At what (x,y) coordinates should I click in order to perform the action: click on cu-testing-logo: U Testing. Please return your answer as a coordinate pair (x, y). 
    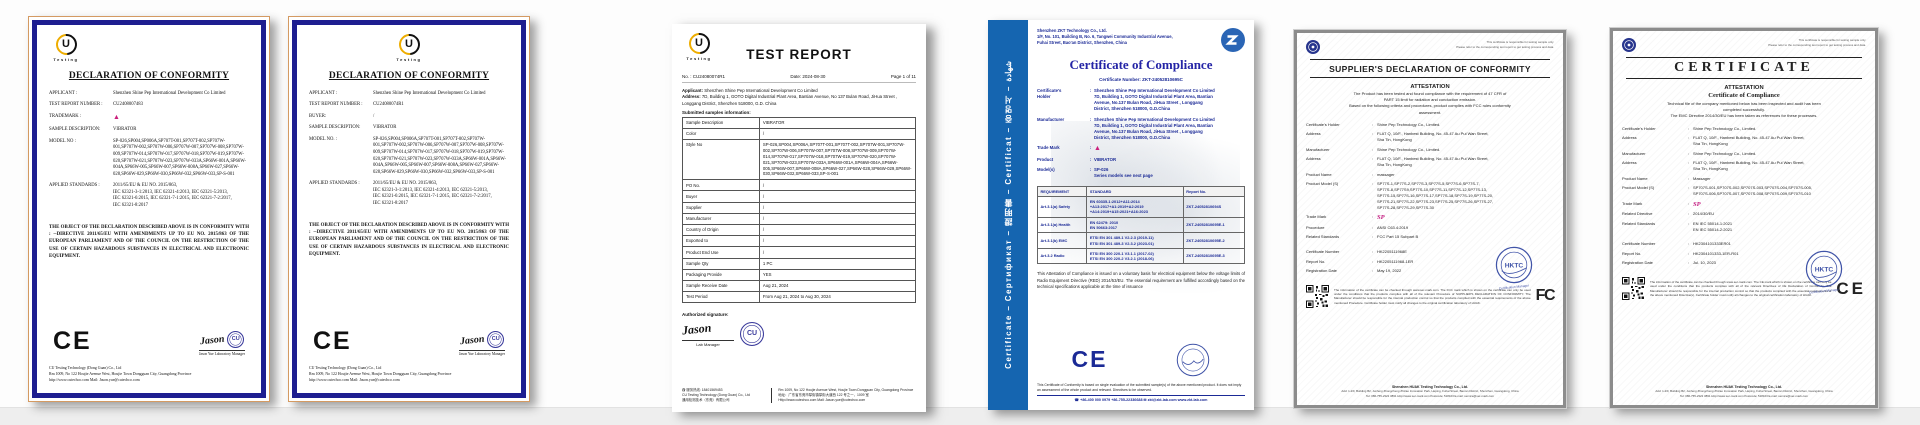
    Looking at the image, I should click on (699, 47).